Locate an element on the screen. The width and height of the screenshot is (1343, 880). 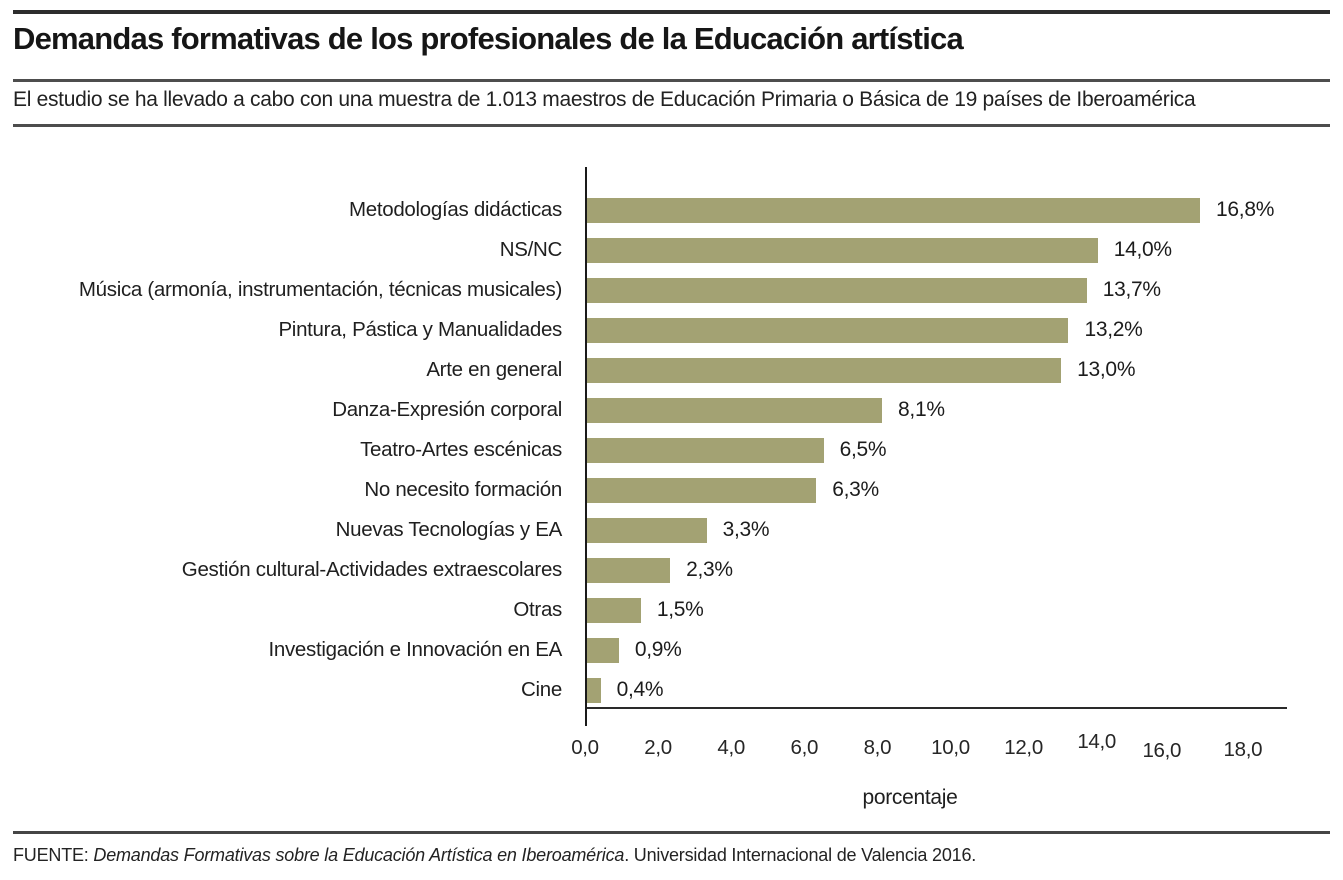
y-axis-line is located at coordinates (586, 437).